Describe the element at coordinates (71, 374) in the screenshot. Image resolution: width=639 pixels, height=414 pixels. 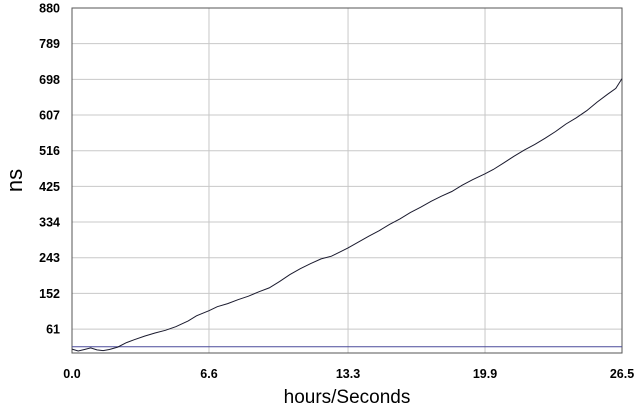
I see `x-tick-label: 0.0` at that location.